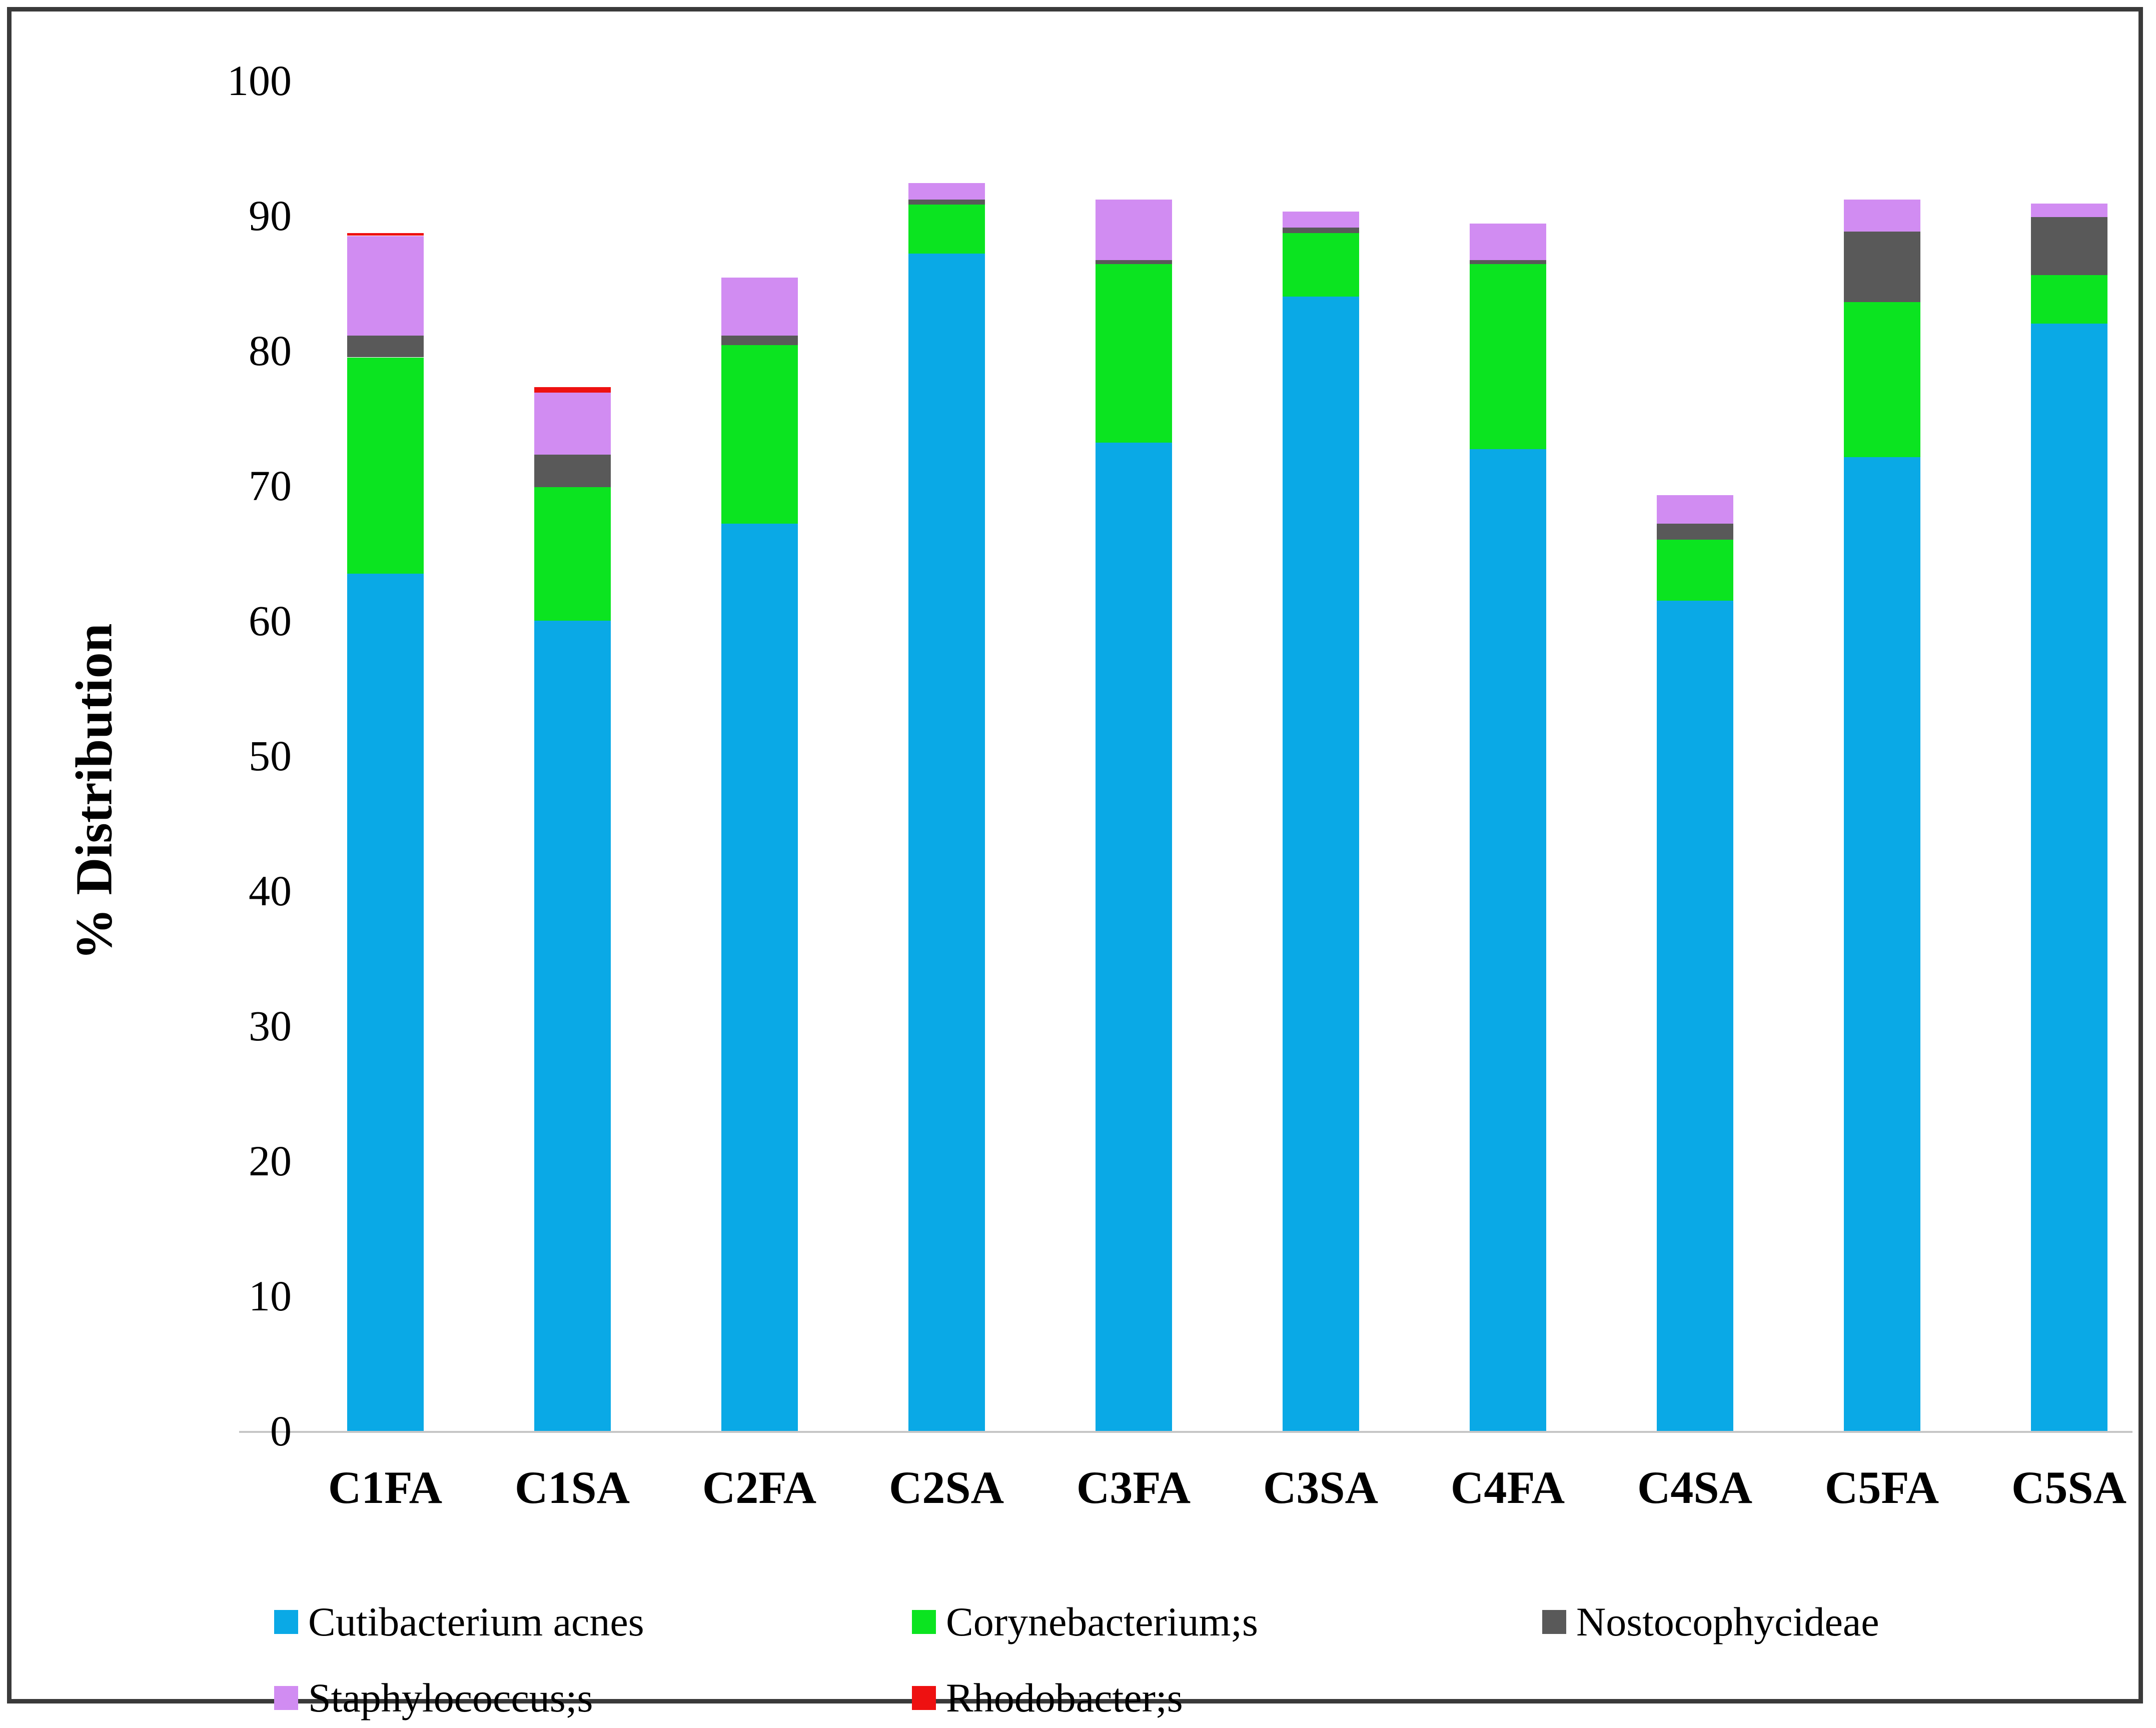  Describe the element at coordinates (572, 1488) in the screenshot. I see `x-axis-category-label: C1SA` at that location.